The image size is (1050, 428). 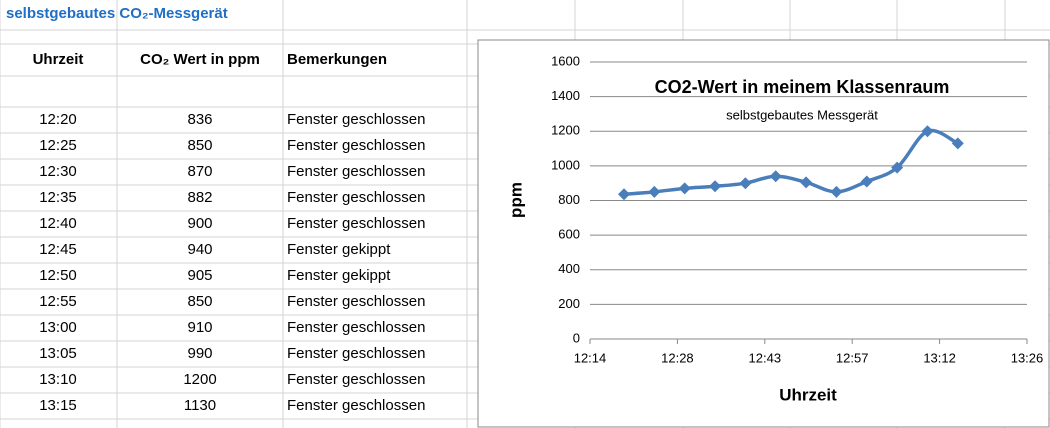 What do you see at coordinates (576, 337) in the screenshot?
I see `y-tick-label: 0` at bounding box center [576, 337].